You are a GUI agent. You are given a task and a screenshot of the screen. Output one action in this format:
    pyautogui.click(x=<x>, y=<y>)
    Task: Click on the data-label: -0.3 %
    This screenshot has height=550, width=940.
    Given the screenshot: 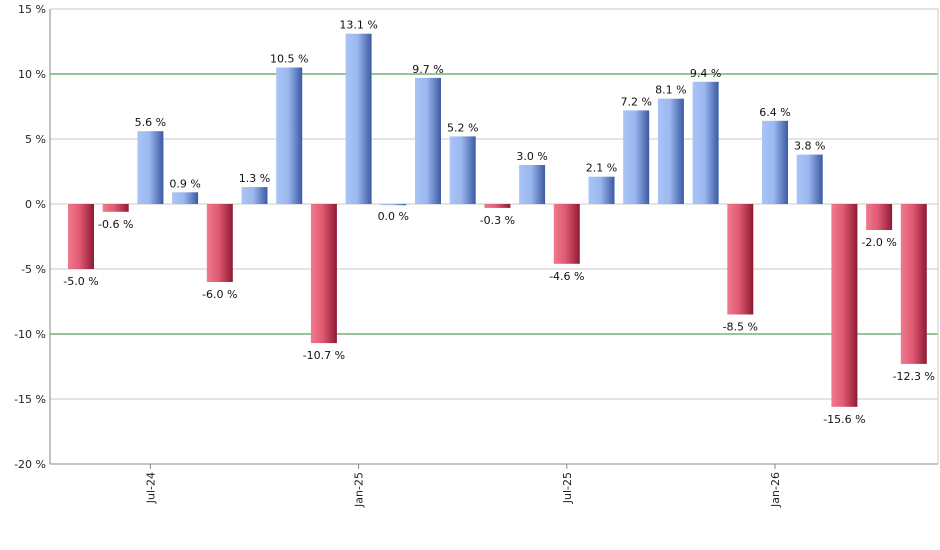 What is the action you would take?
    pyautogui.click(x=497, y=220)
    